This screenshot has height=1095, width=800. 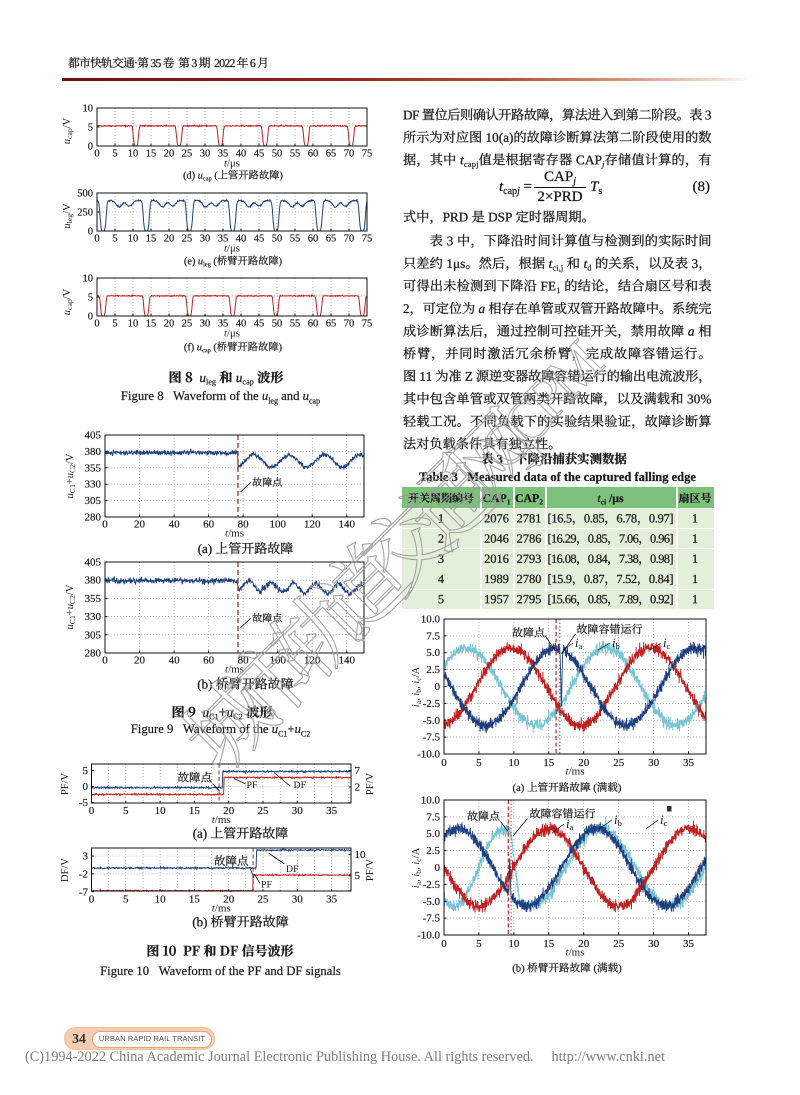 I want to click on svg-text: 120, so click(x=312, y=525).